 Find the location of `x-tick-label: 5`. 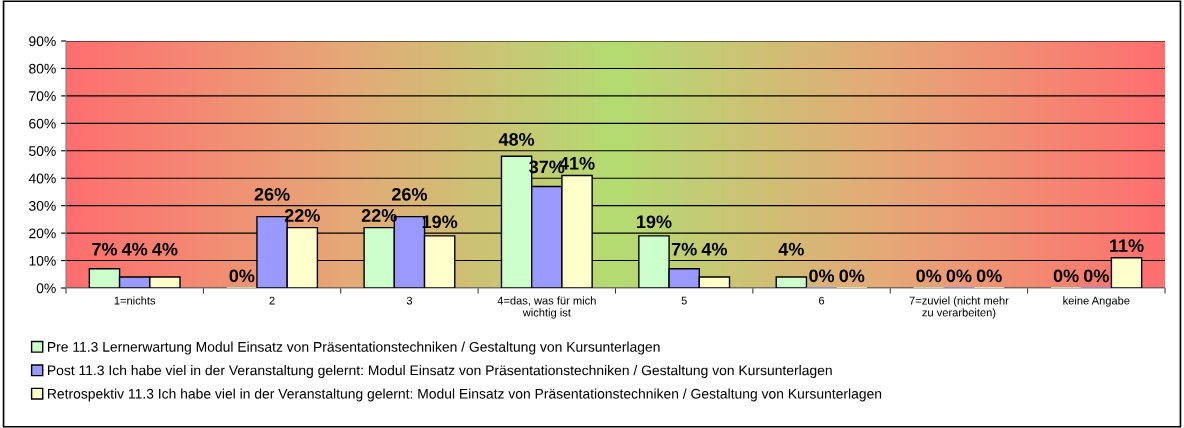

x-tick-label: 5 is located at coordinates (684, 300).